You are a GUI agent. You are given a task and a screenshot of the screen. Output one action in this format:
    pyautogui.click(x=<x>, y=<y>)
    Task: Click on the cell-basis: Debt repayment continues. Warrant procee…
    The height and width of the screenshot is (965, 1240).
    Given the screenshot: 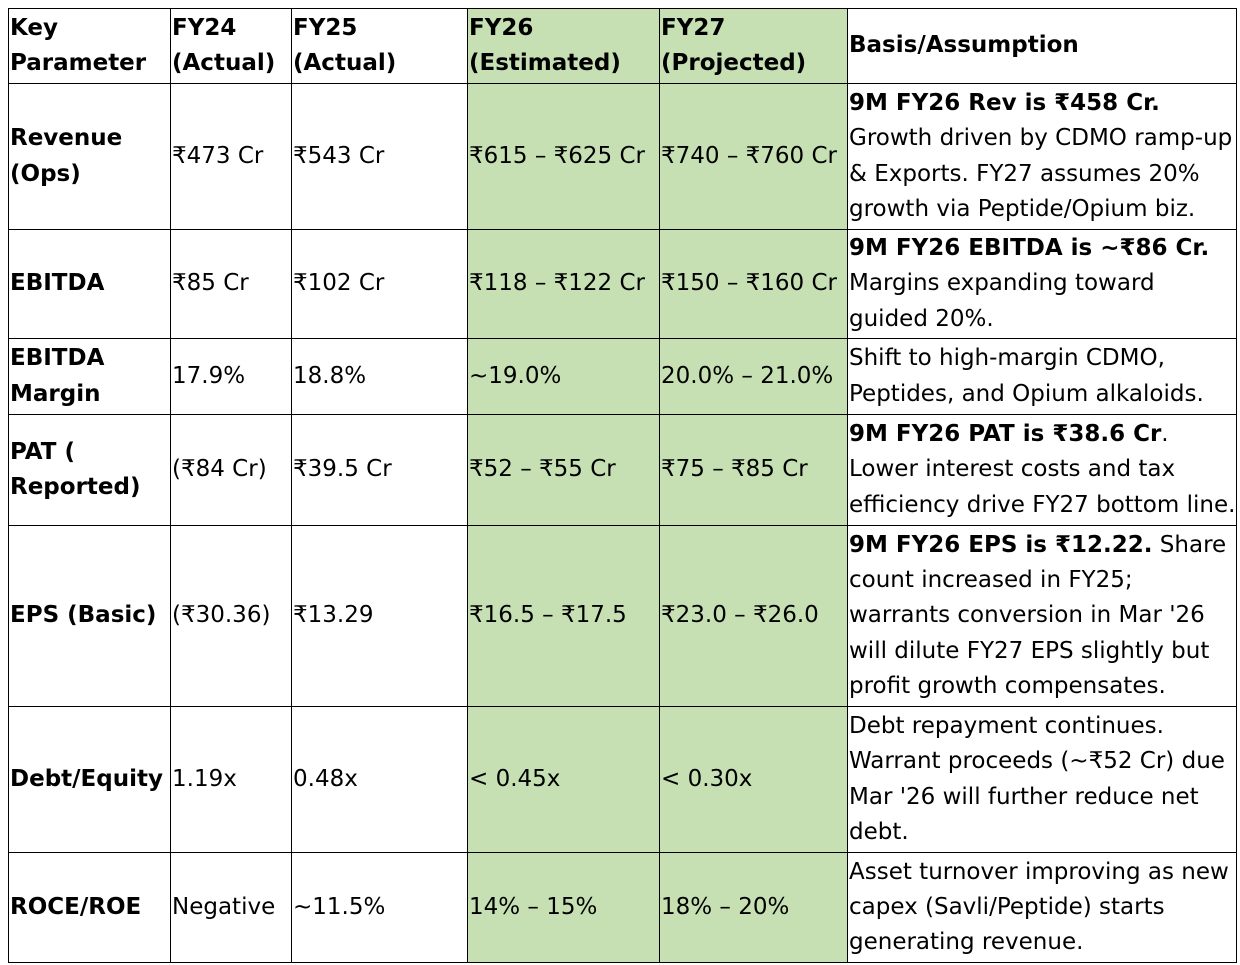 What is the action you would take?
    pyautogui.click(x=1042, y=779)
    